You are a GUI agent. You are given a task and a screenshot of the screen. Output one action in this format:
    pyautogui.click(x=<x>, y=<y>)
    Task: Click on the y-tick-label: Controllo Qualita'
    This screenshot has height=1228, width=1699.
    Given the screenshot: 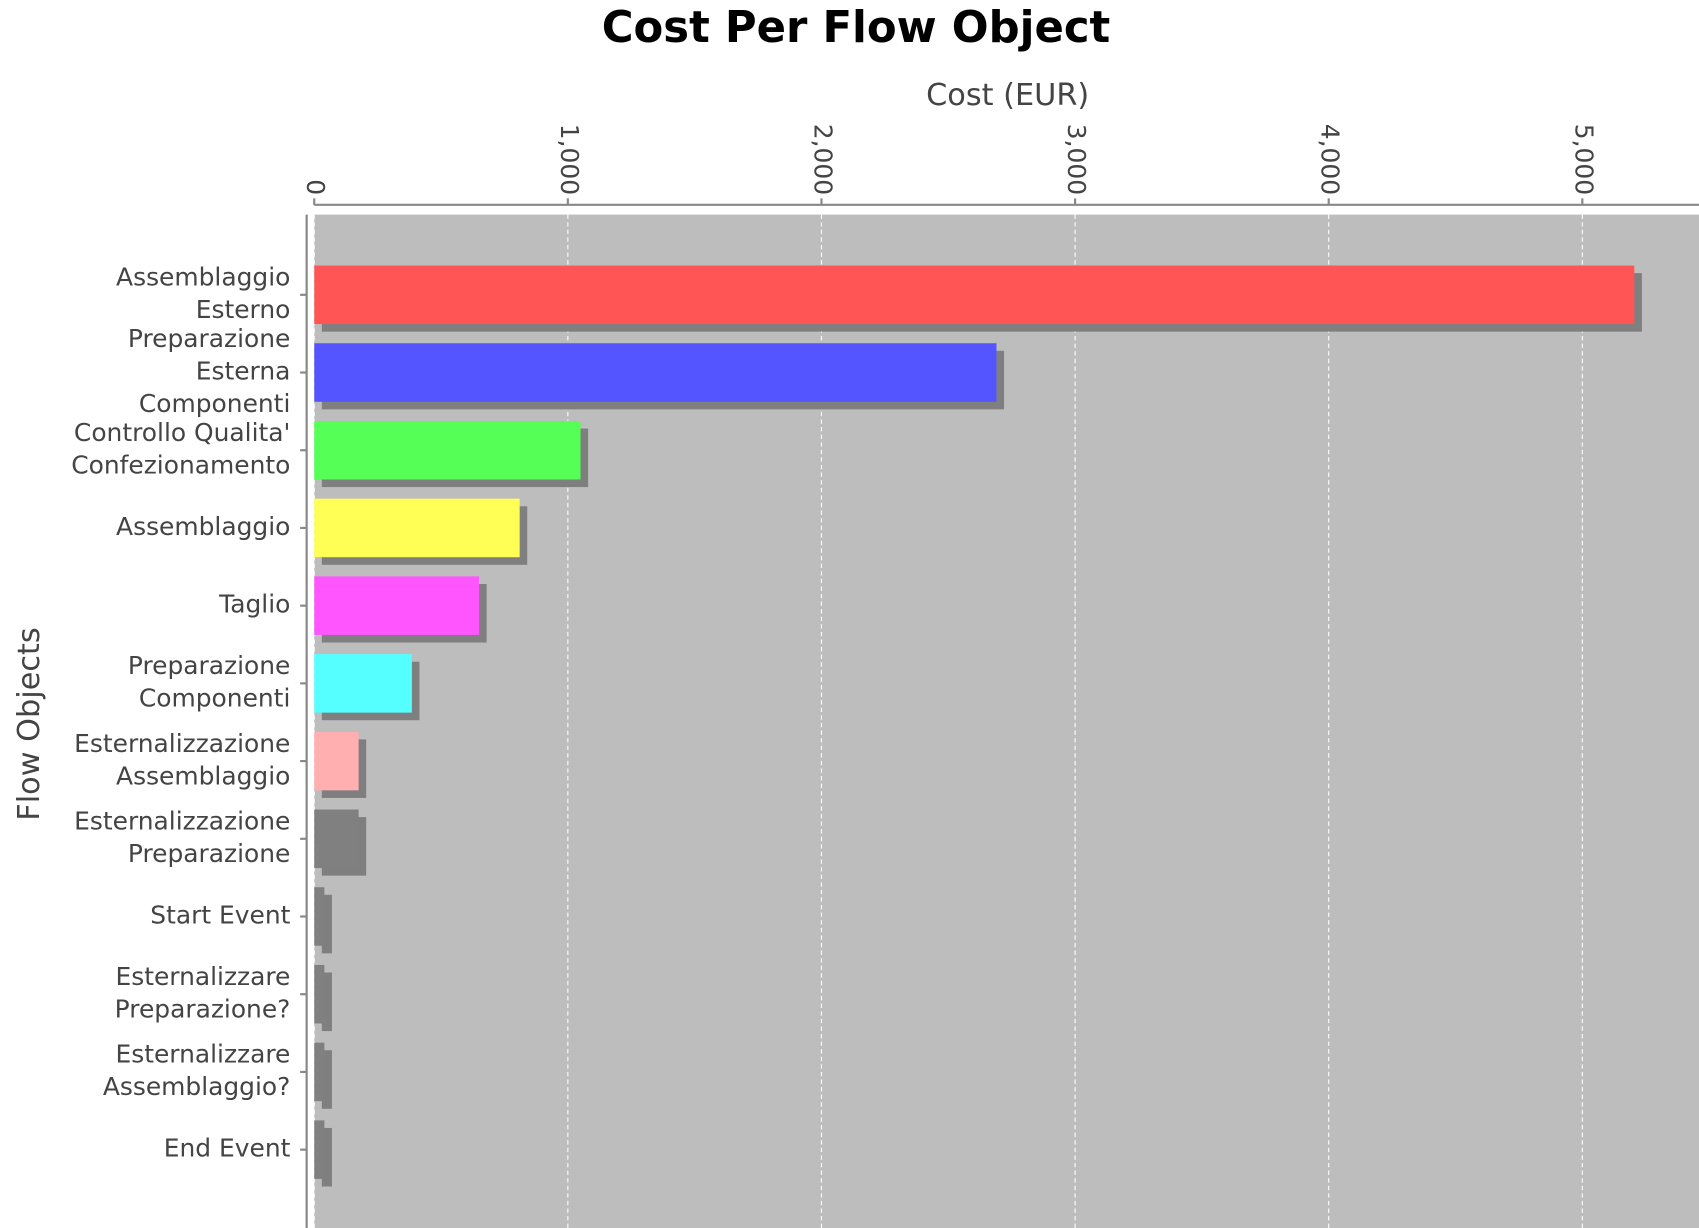 What is the action you would take?
    pyautogui.click(x=182, y=432)
    